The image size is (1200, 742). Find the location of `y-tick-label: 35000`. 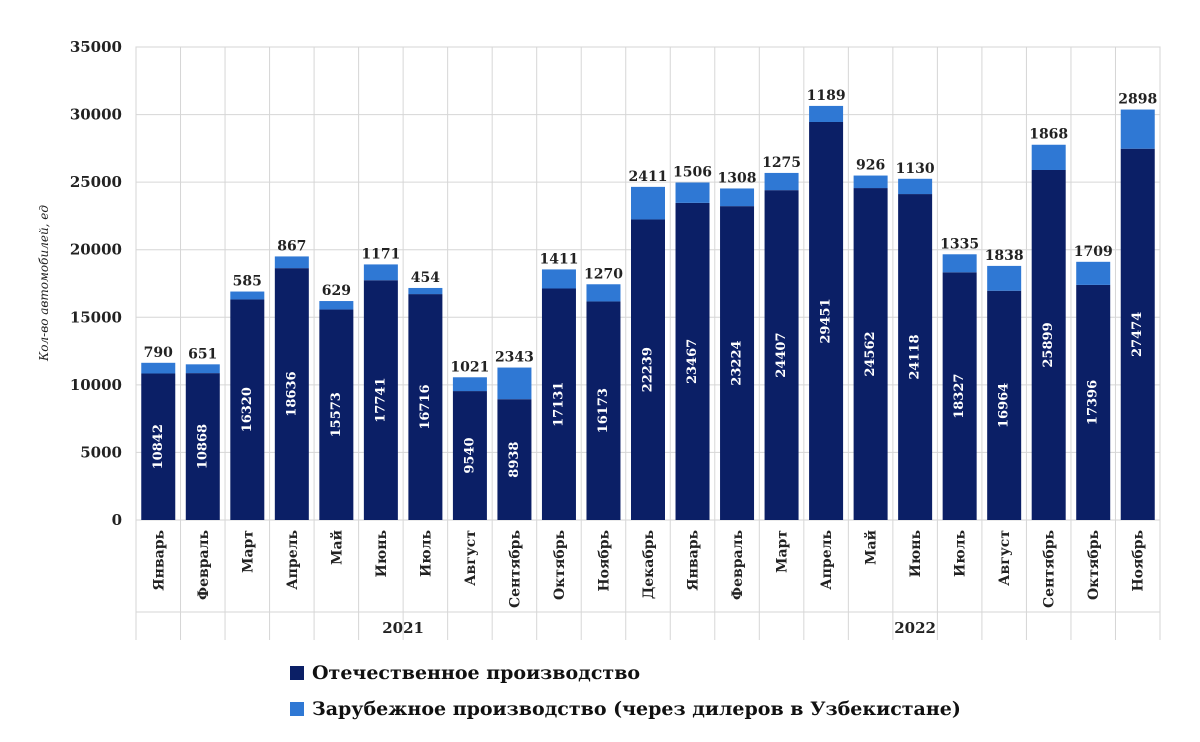

y-tick-label: 35000 is located at coordinates (96, 47).